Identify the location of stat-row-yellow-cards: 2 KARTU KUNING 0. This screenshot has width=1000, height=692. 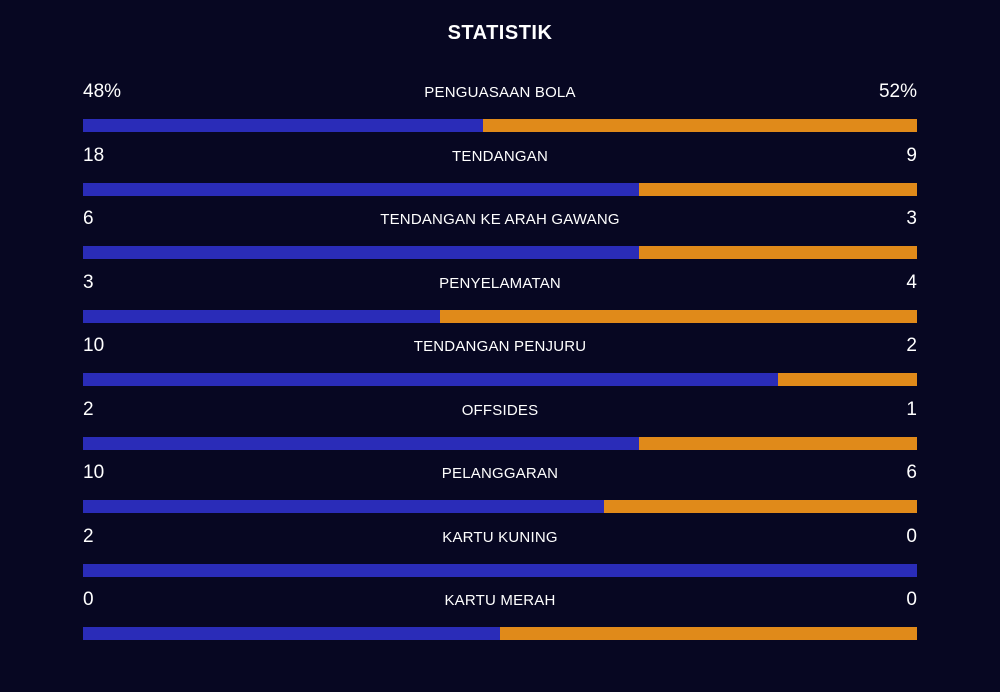
(500, 557).